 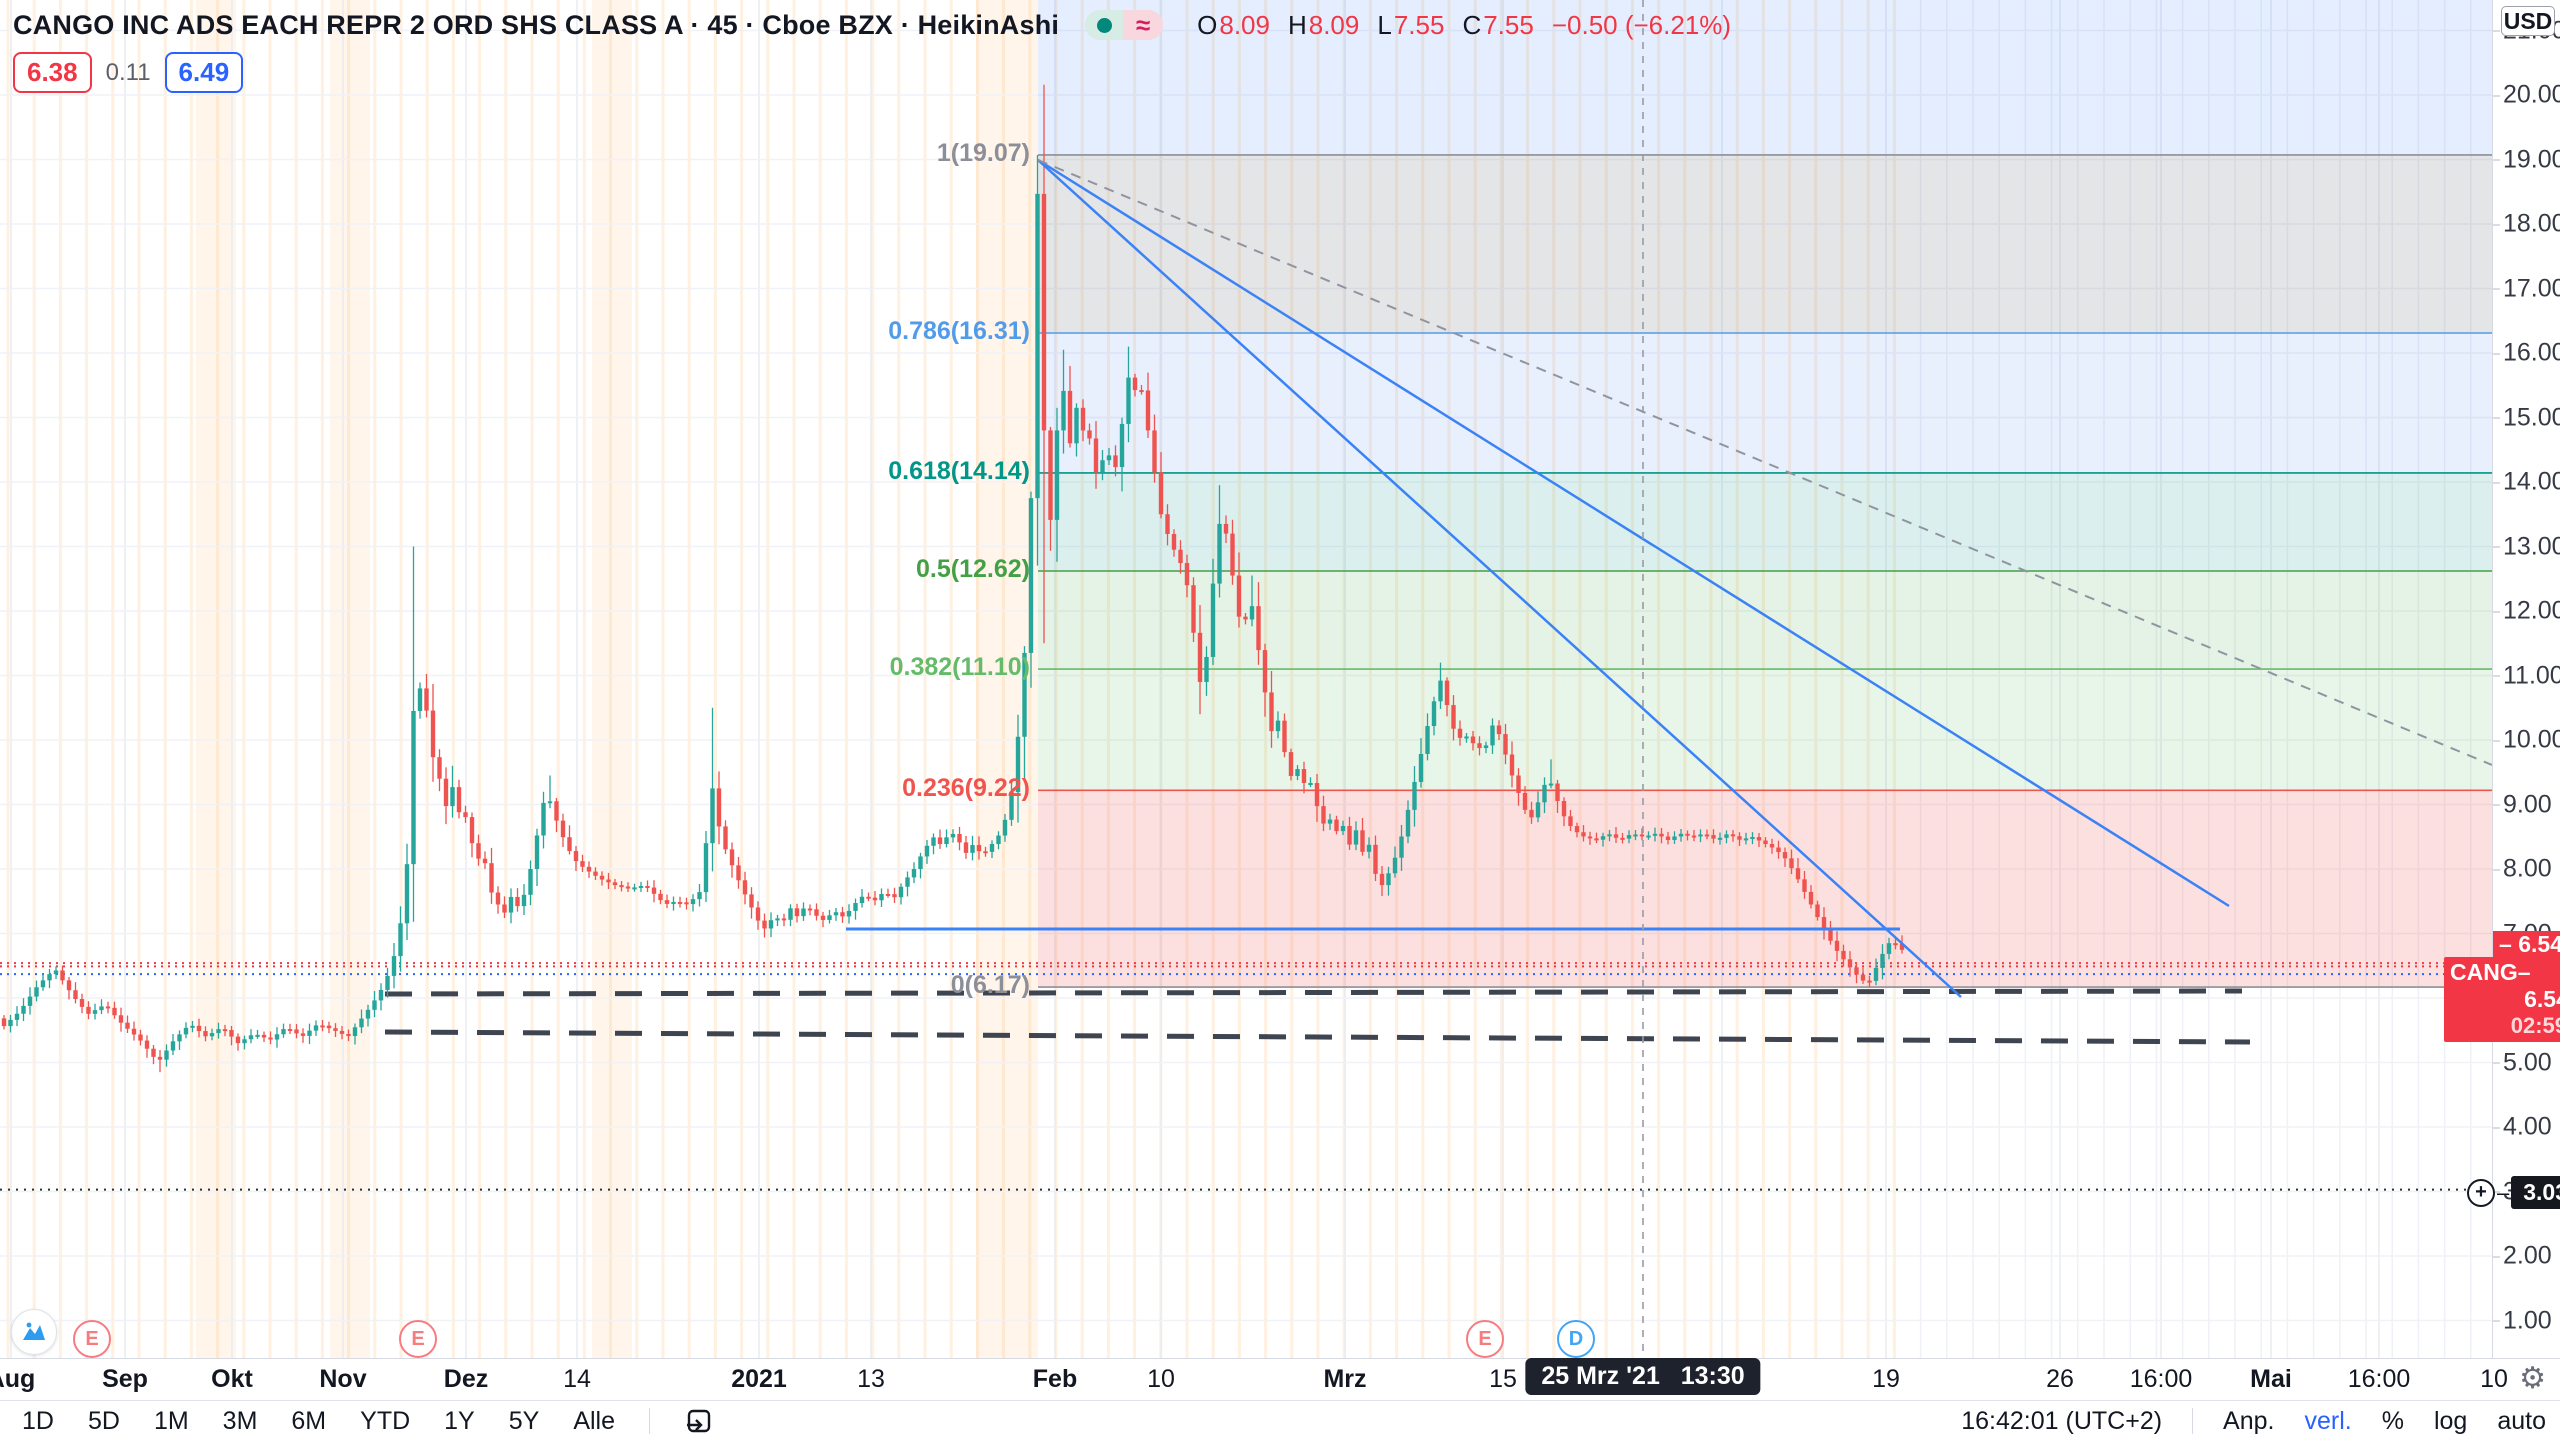 I want to click on alert-price-value: 3.03, so click(x=2535, y=1192).